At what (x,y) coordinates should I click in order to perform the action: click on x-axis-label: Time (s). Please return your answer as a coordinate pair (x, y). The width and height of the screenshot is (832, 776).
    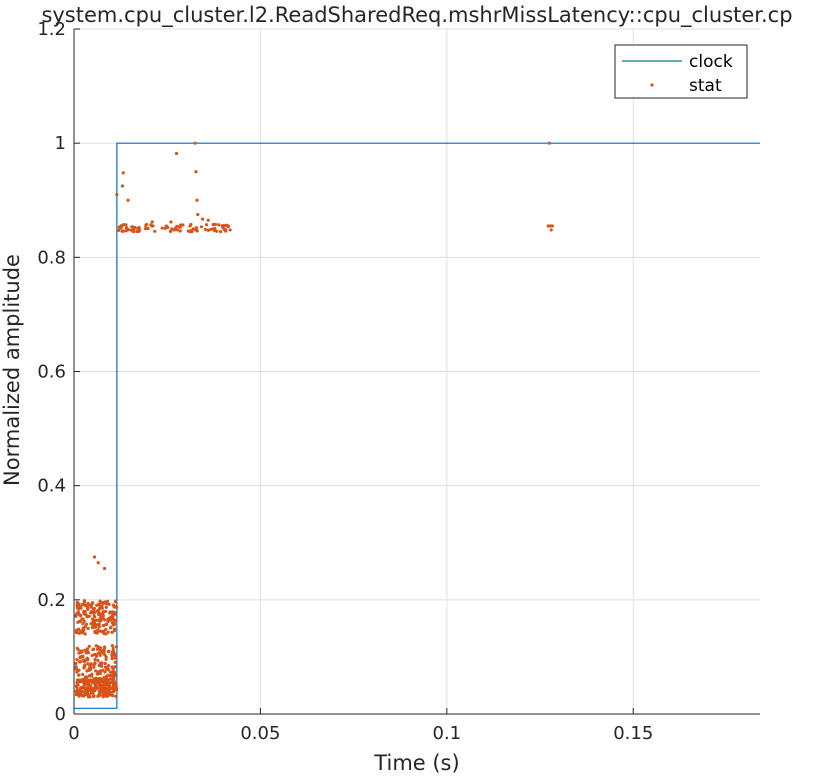
    Looking at the image, I should click on (416, 763).